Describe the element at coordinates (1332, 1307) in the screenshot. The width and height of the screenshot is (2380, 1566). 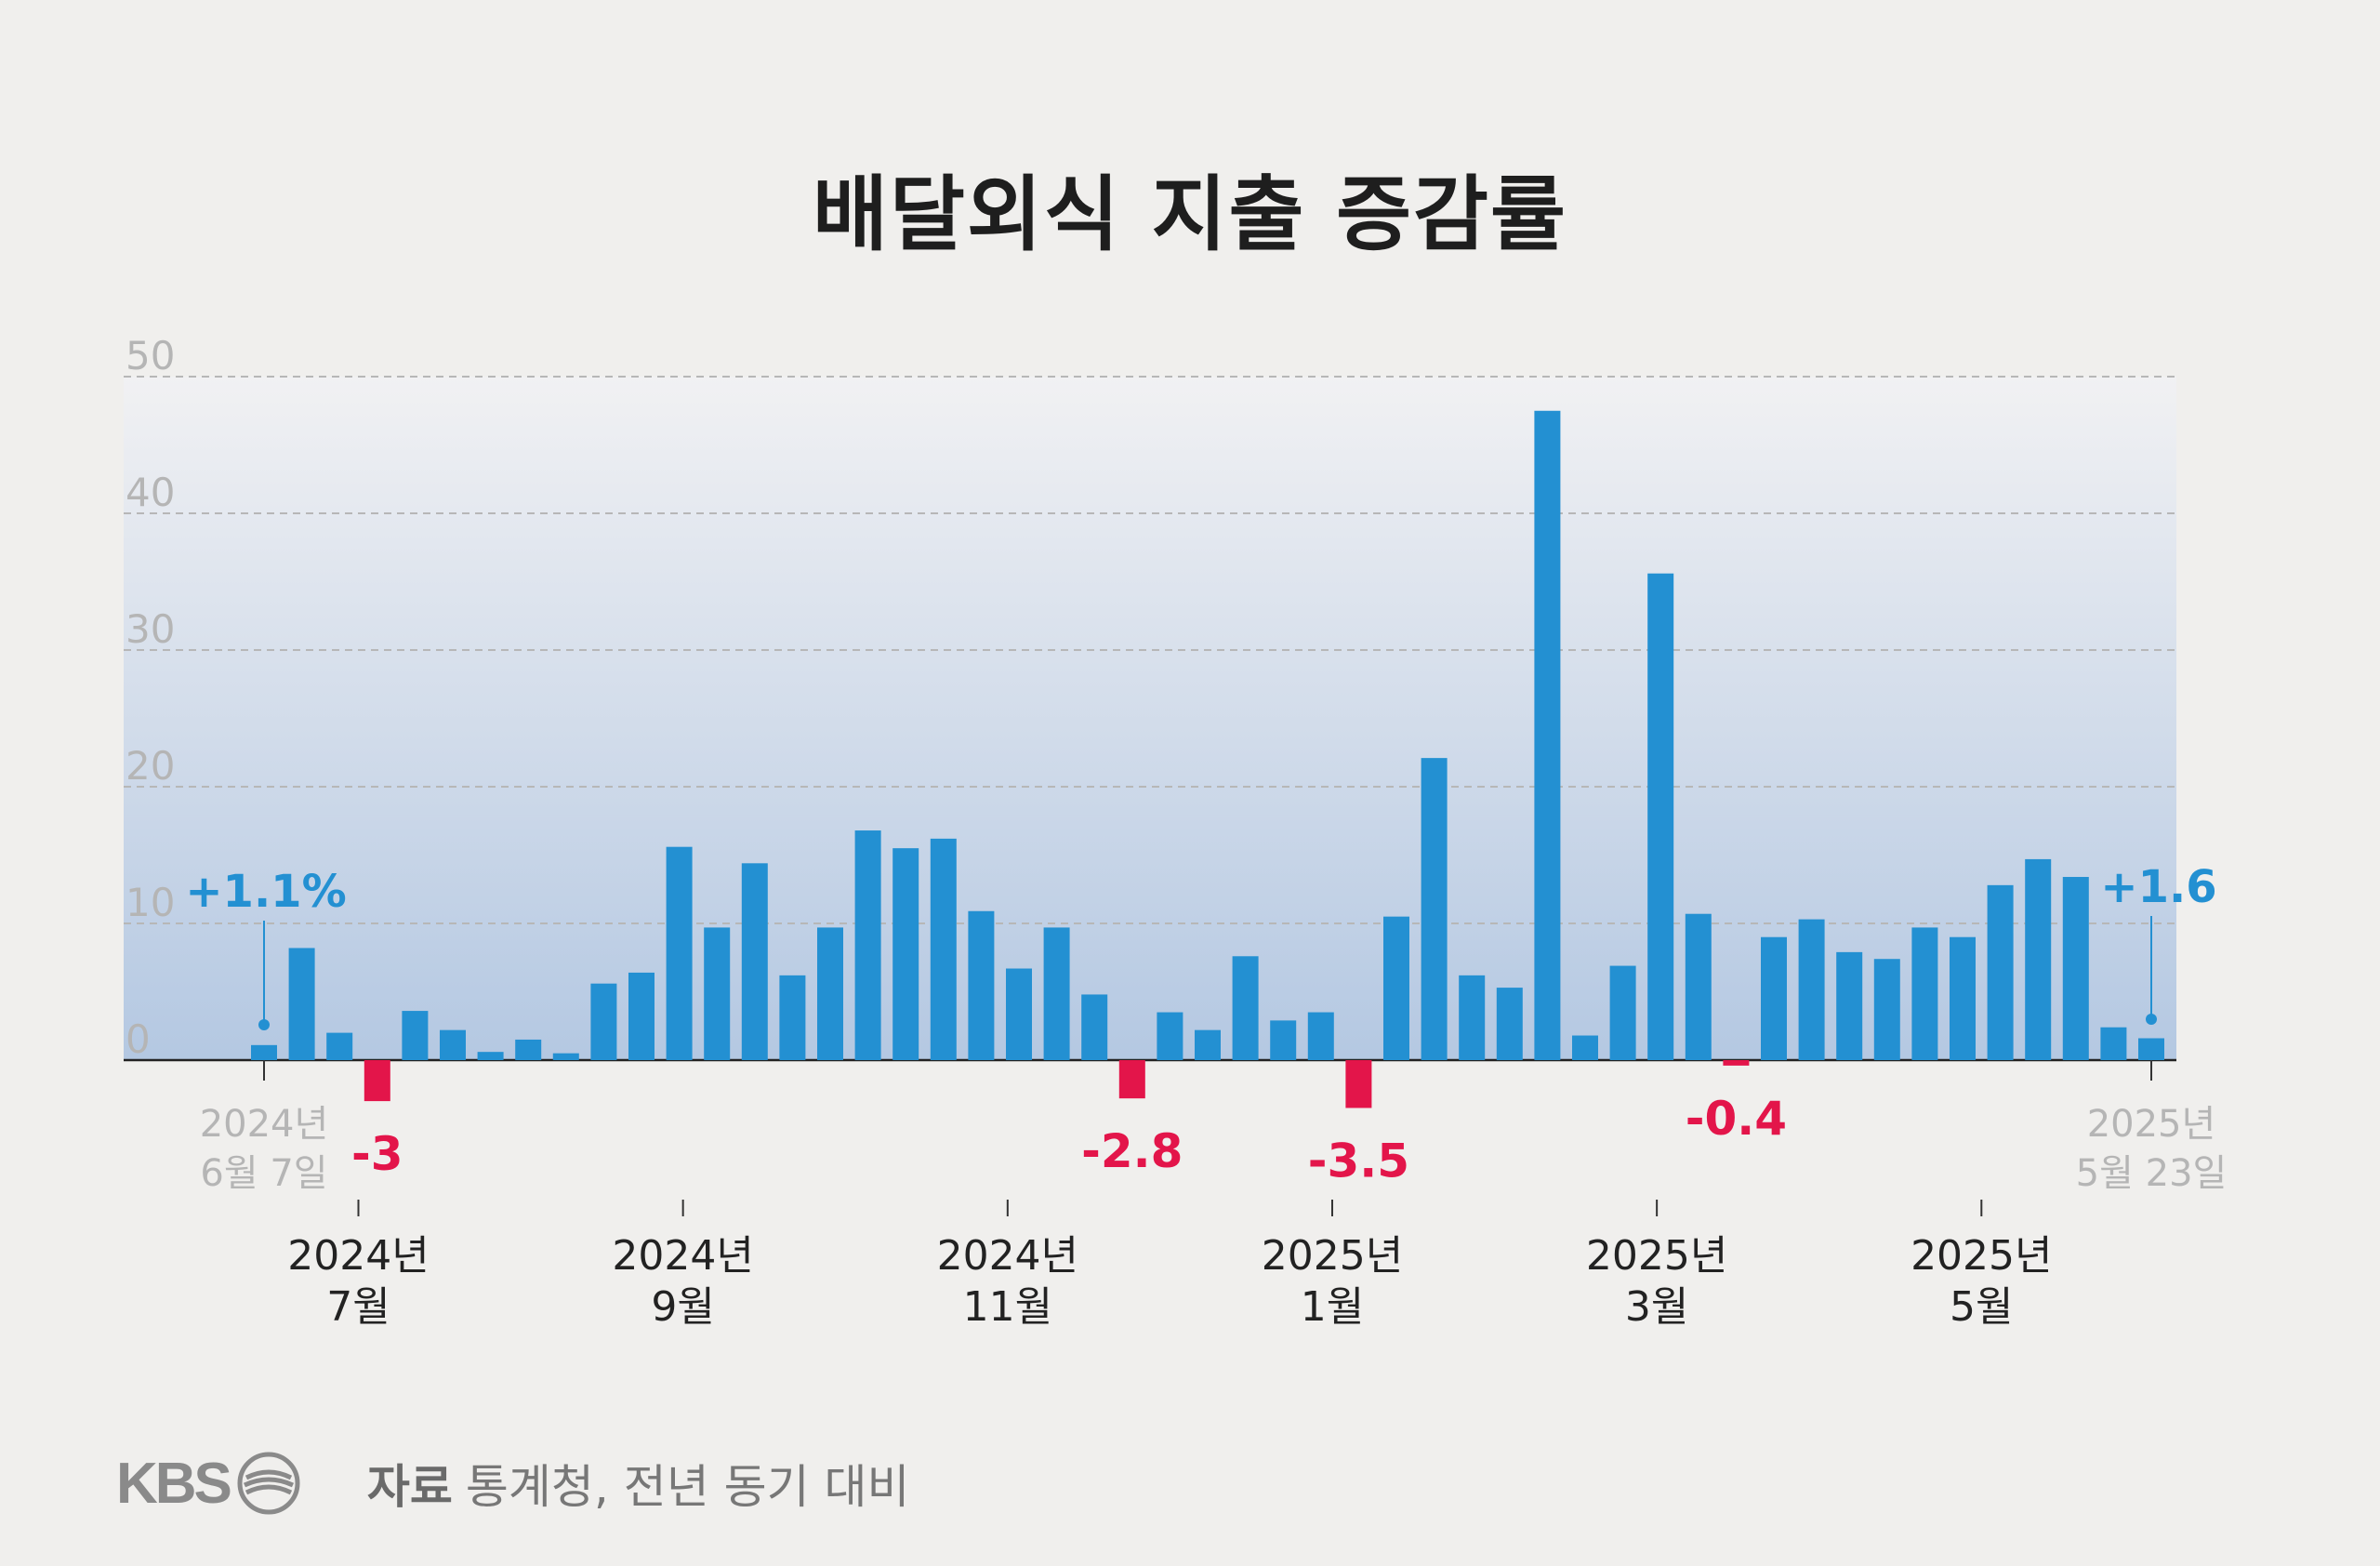
I see `x-tick-month: 1월` at that location.